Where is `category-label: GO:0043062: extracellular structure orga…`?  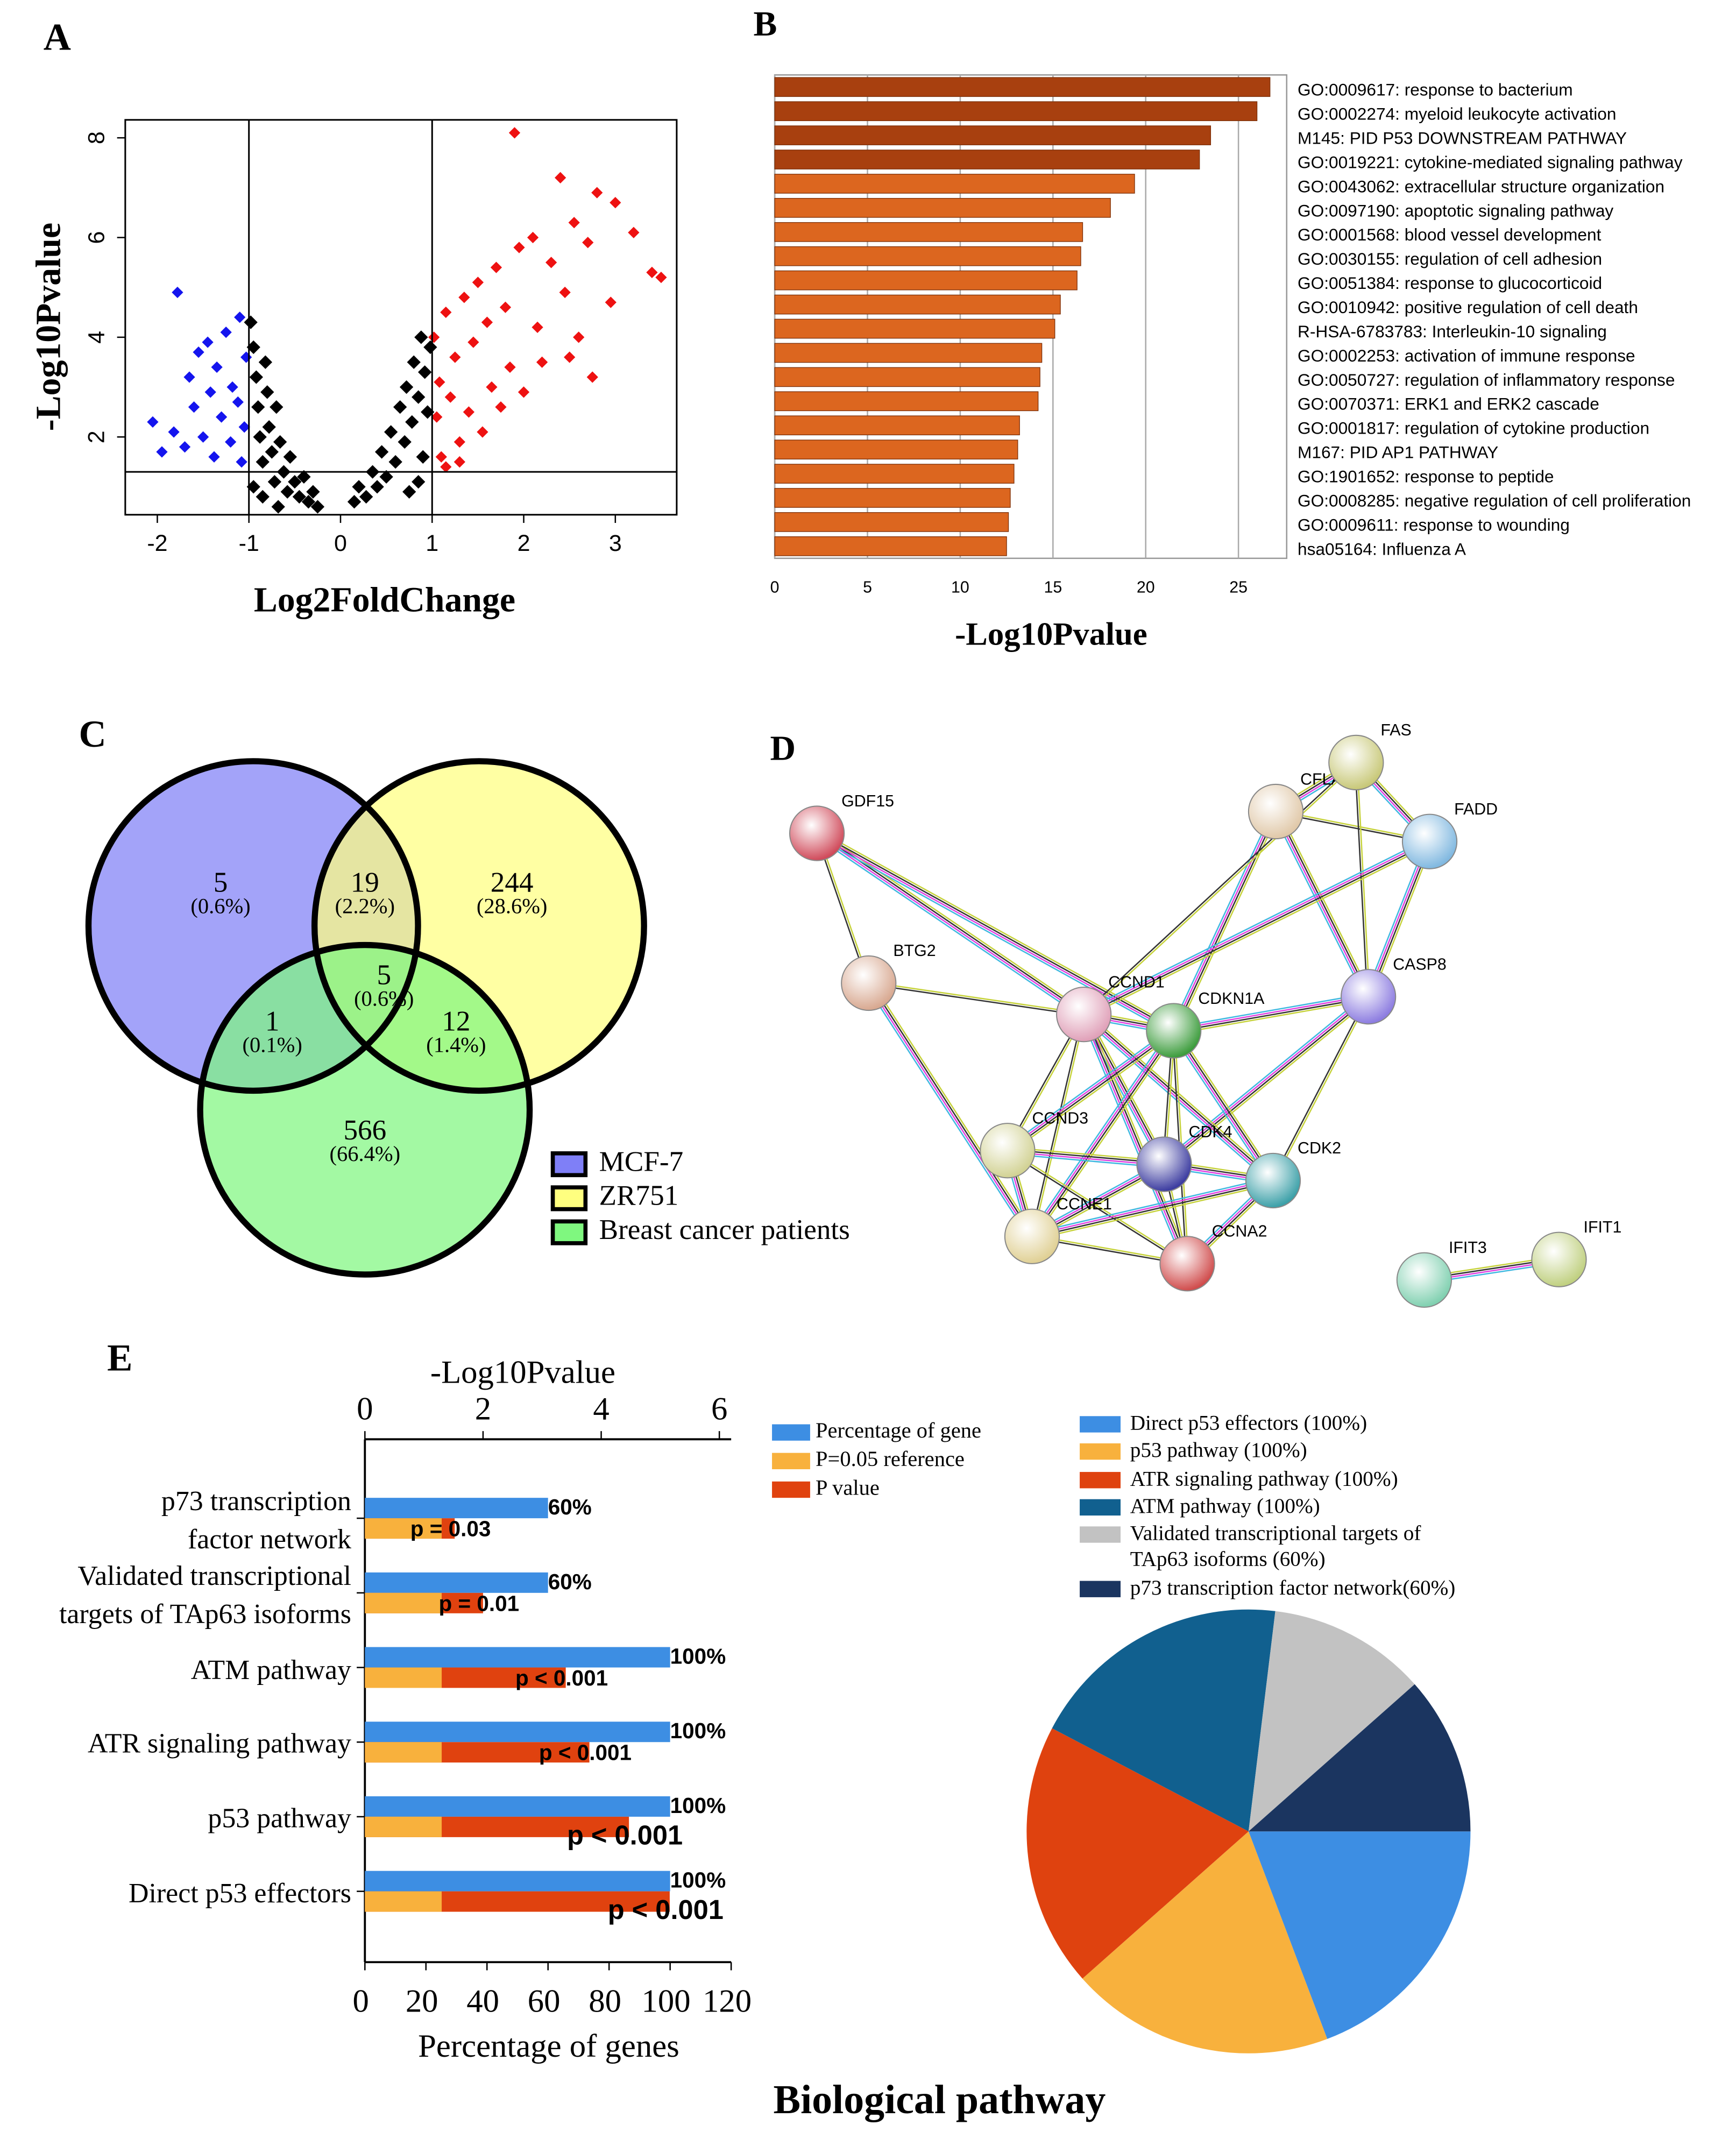 category-label: GO:0043062: extracellular structure orga… is located at coordinates (1481, 186).